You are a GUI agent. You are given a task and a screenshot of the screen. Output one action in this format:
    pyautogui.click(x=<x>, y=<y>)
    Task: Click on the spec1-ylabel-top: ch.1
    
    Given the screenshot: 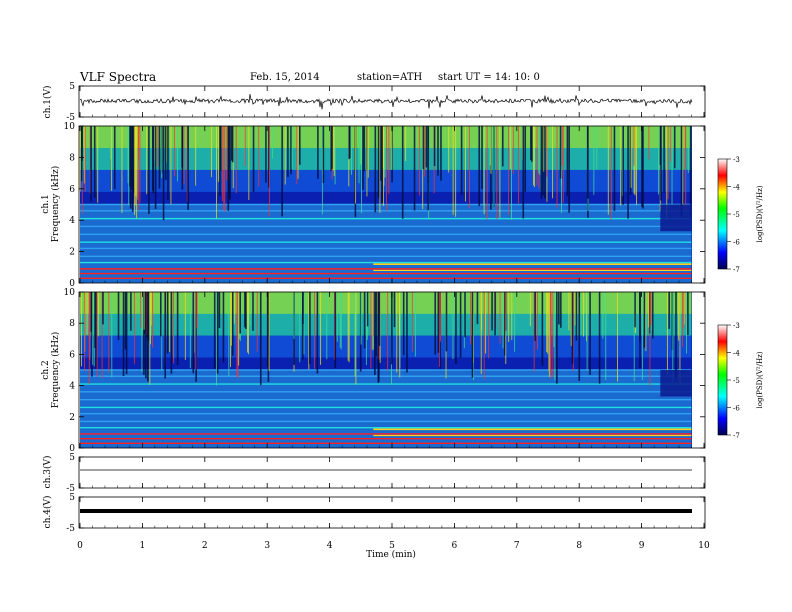 What is the action you would take?
    pyautogui.click(x=46, y=203)
    